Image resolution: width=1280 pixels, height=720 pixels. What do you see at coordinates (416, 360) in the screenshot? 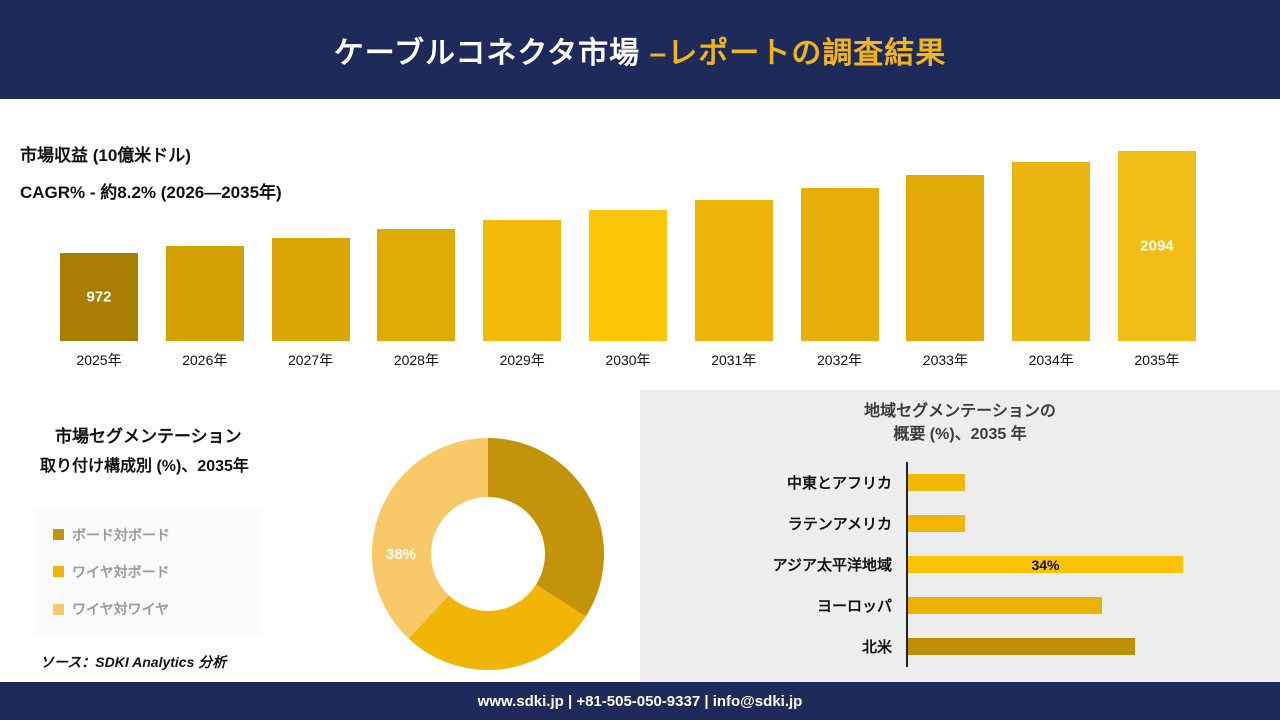
I see `bar-year-label: 2028年` at bounding box center [416, 360].